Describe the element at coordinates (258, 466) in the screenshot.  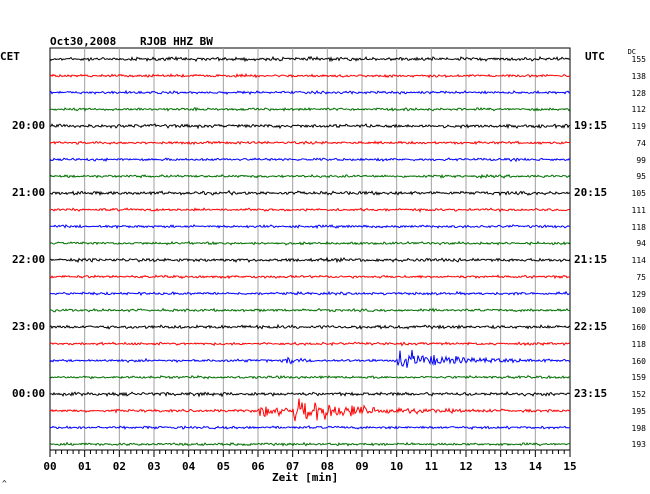
I see `x-tick-label: 06` at that location.